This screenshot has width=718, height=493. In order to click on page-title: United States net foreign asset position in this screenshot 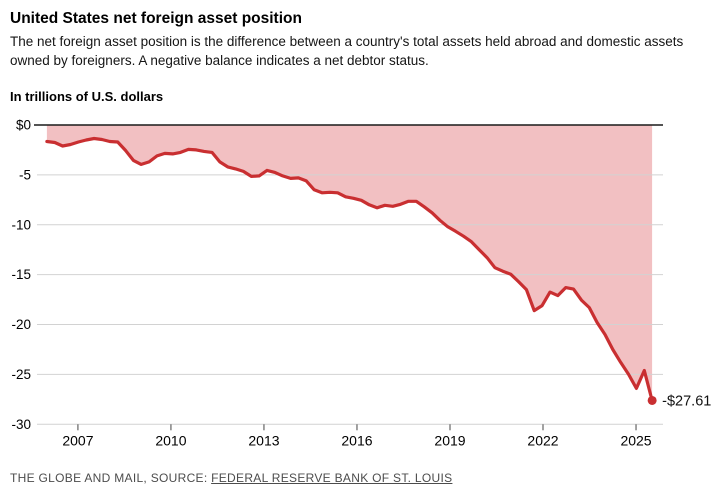, I will do `click(156, 18)`.